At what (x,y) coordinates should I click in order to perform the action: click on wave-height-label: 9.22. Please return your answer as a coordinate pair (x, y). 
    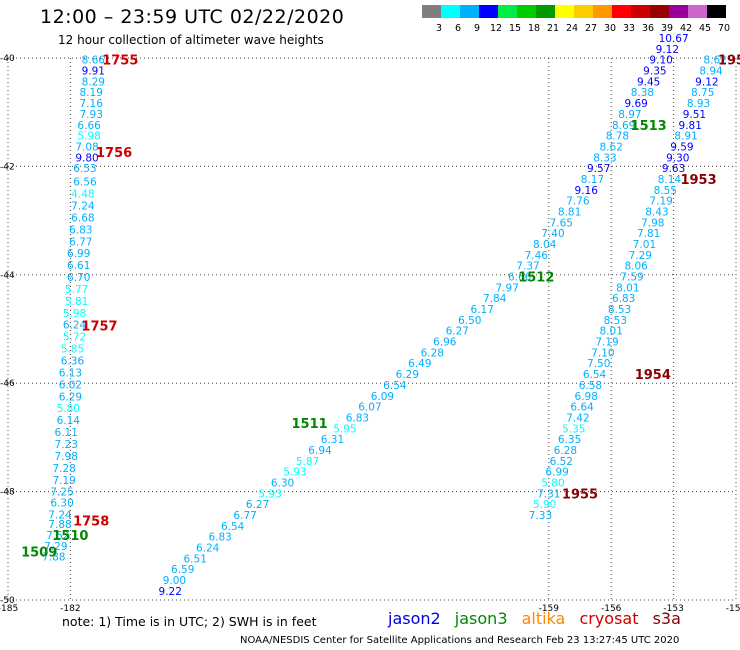
    Looking at the image, I should click on (170, 592).